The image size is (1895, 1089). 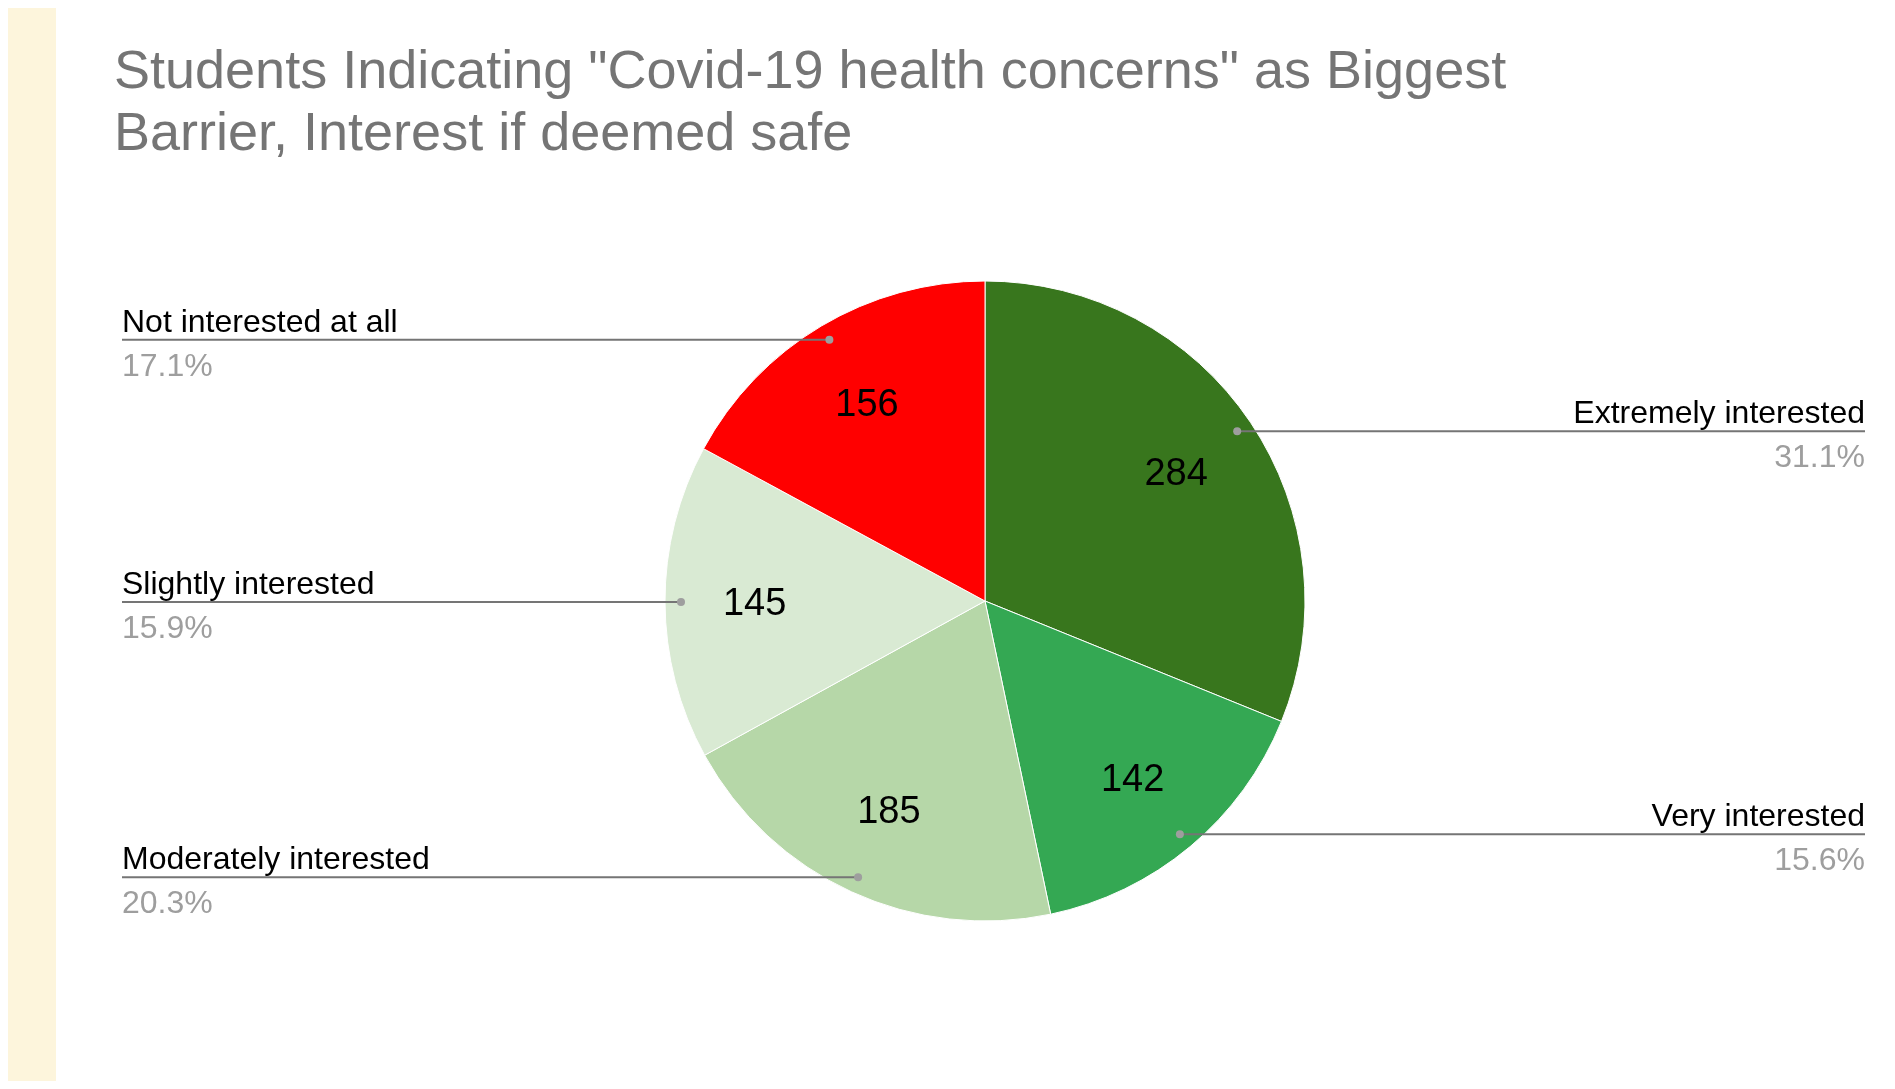 What do you see at coordinates (1719, 412) in the screenshot?
I see `slice-label: Extremely interested` at bounding box center [1719, 412].